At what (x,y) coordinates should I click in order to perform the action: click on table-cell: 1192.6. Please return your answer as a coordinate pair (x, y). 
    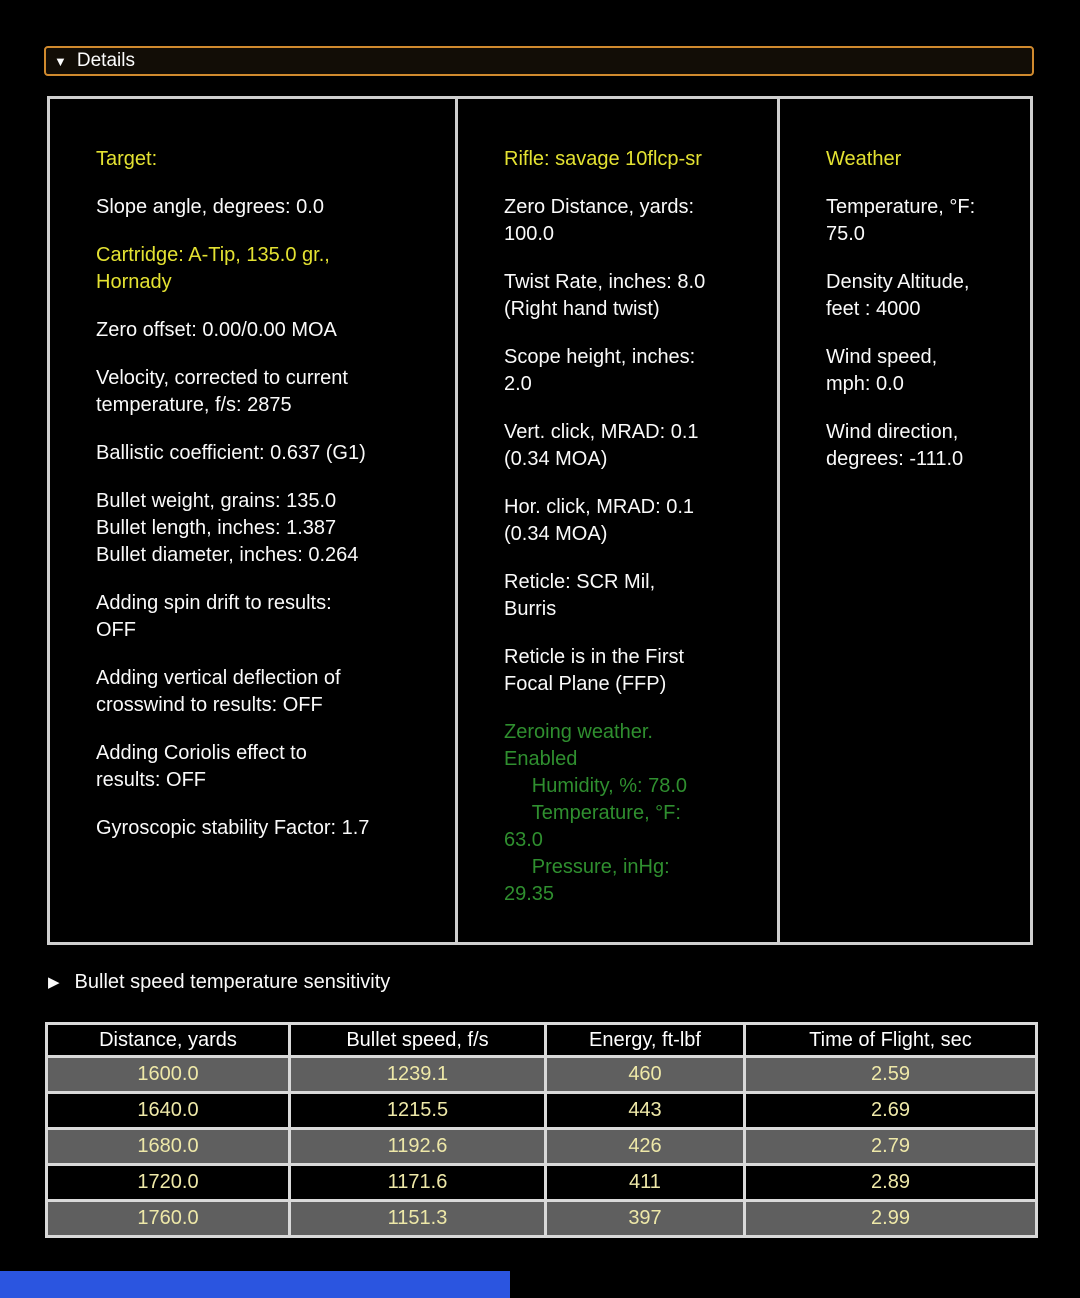
    Looking at the image, I should click on (417, 1146).